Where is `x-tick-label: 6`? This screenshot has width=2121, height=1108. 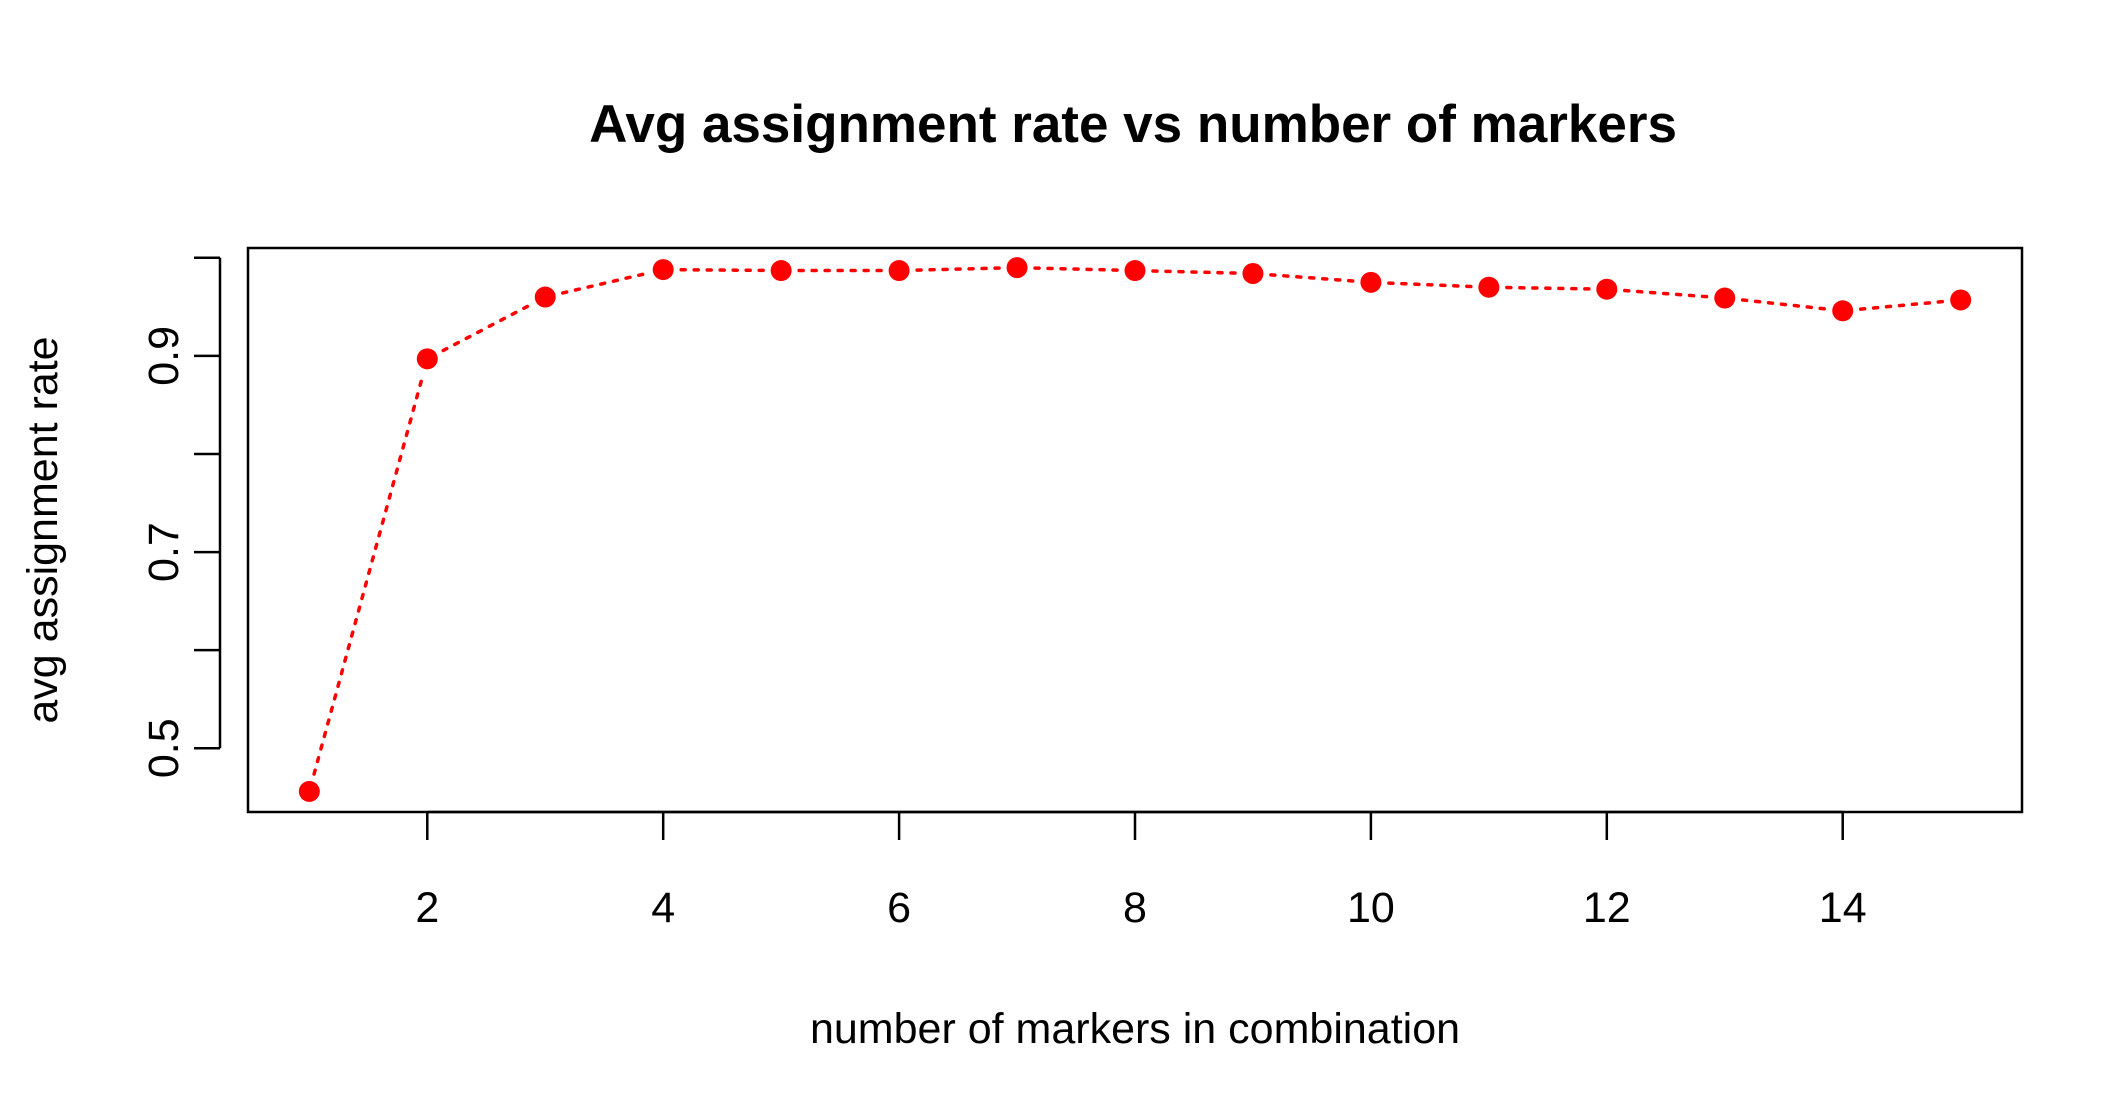
x-tick-label: 6 is located at coordinates (899, 908).